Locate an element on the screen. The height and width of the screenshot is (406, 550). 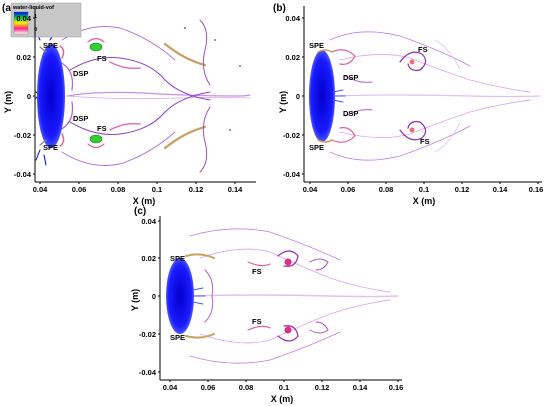
panel-b-xtick: 0.14 is located at coordinates (500, 189).